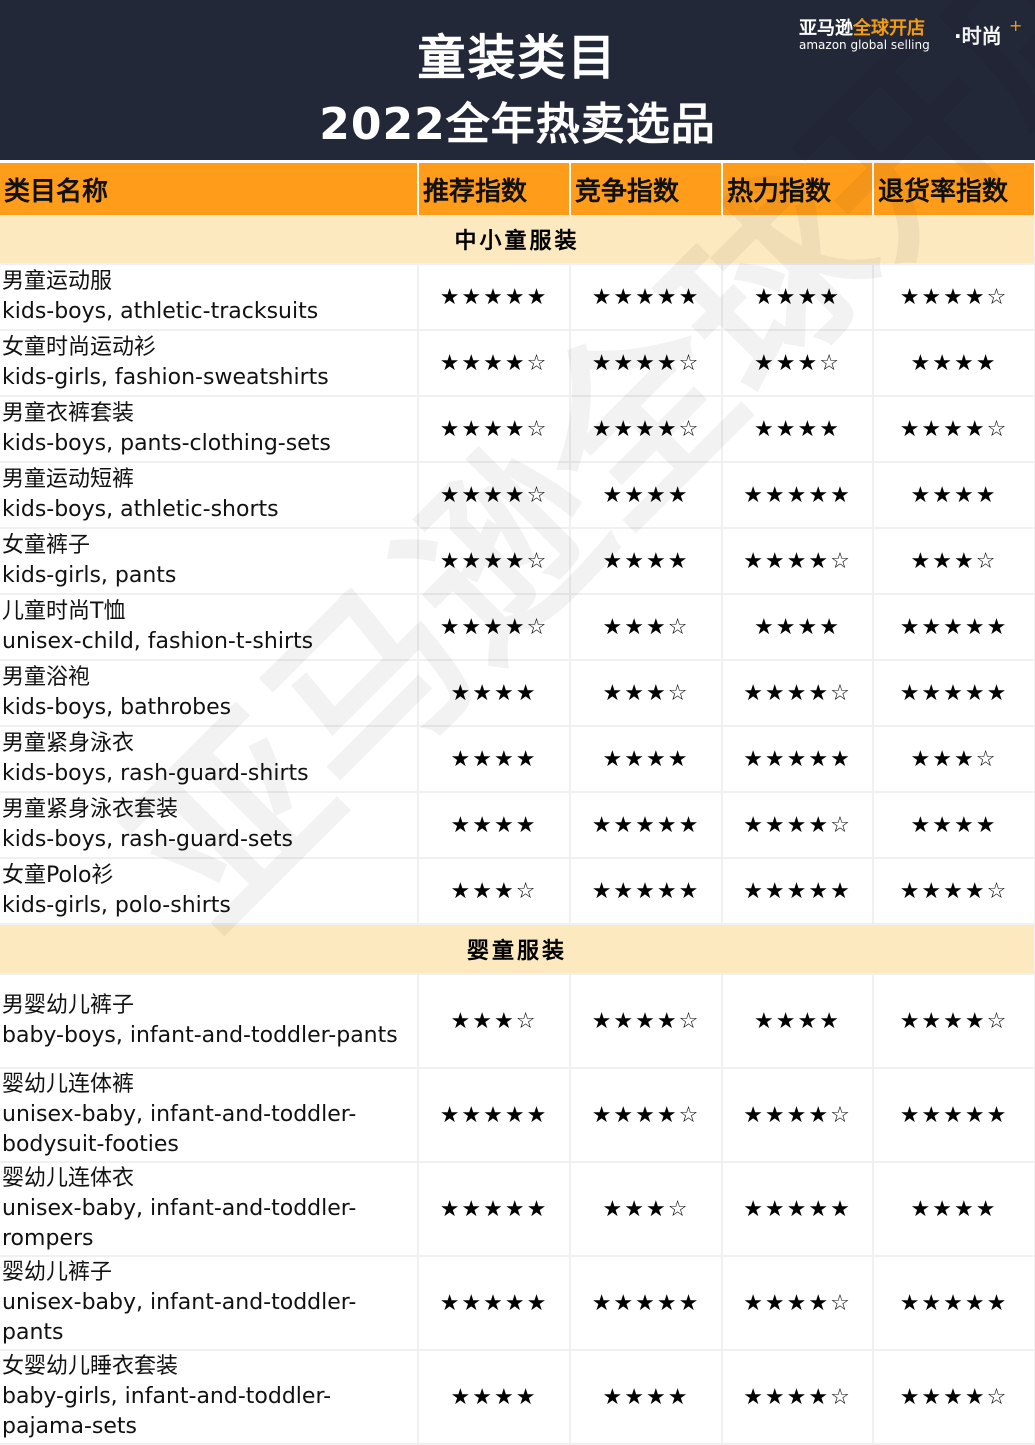  Describe the element at coordinates (89, 575) in the screenshot. I see `category-en: kids-girls, pants` at that location.